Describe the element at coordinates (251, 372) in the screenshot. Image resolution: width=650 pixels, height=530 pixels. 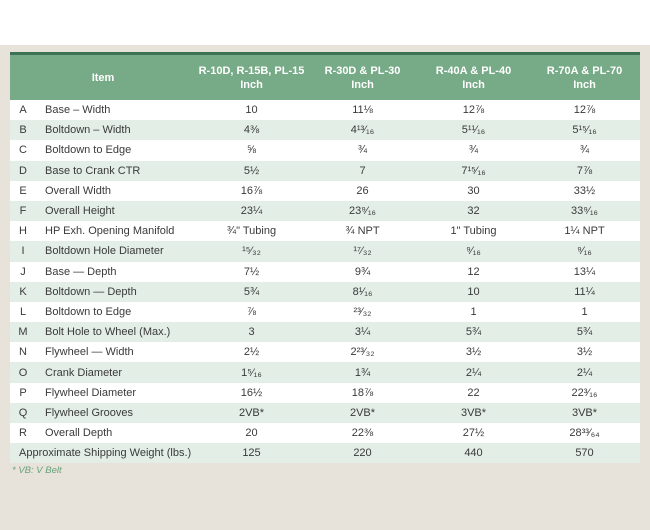
I see `row-value: 1⁵⁄₁₆` at that location.